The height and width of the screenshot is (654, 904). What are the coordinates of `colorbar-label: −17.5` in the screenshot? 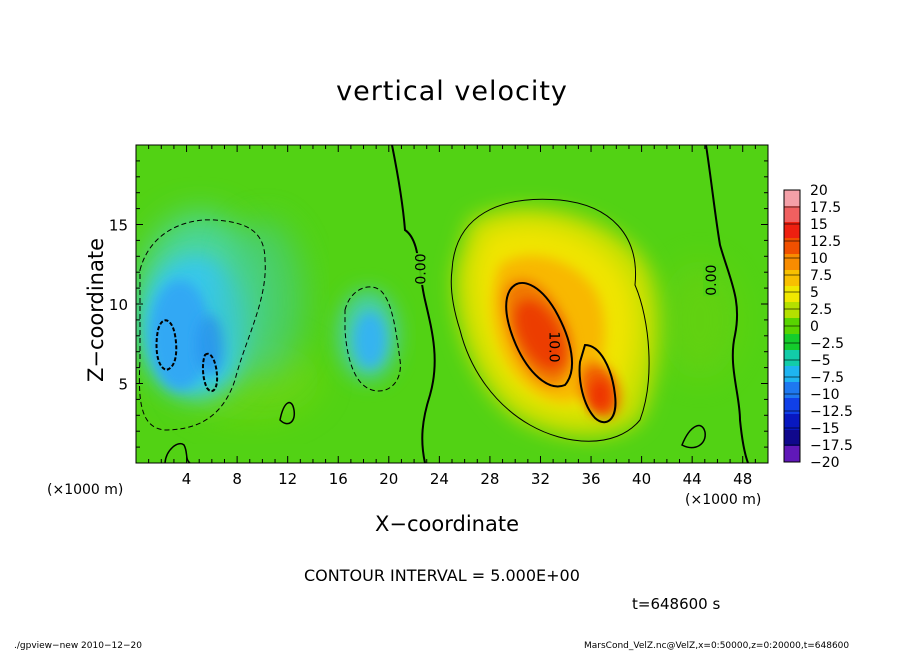 It's located at (831, 446).